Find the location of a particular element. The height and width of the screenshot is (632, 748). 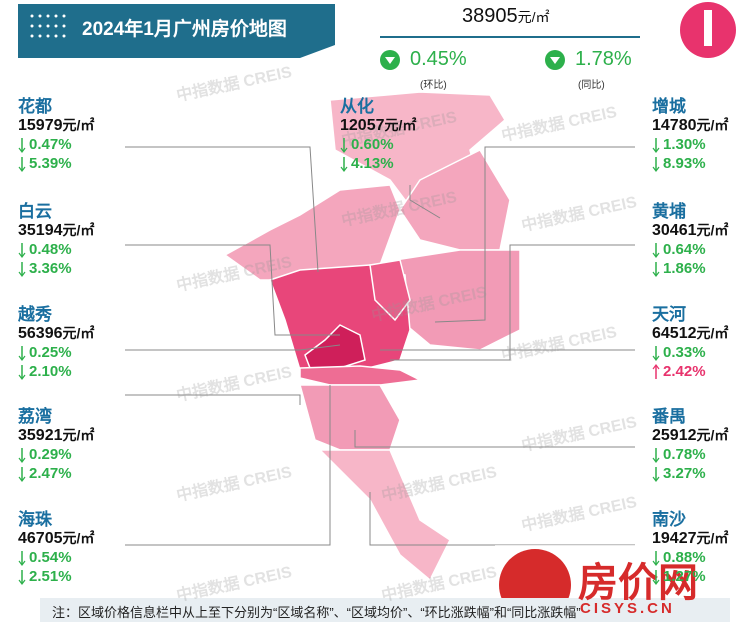

mom-value: 0.33% is located at coordinates (684, 352).